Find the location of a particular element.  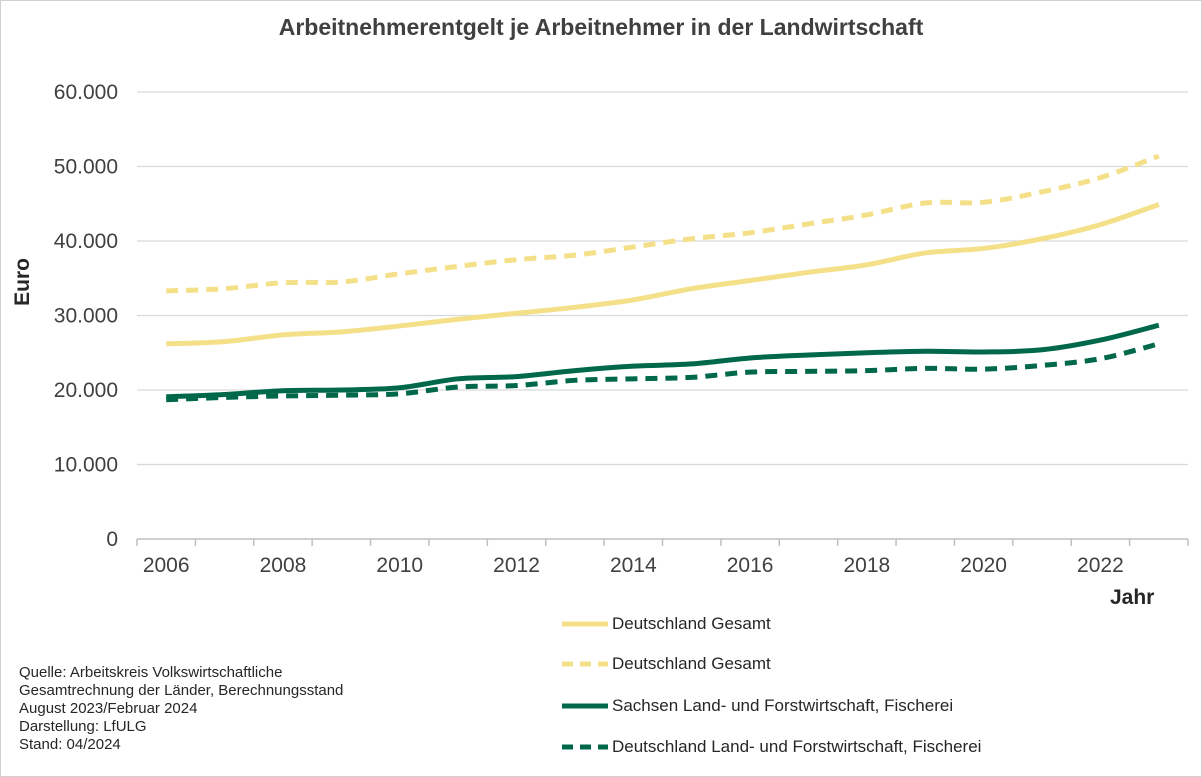

x-tick-label: 2010 is located at coordinates (399, 565).